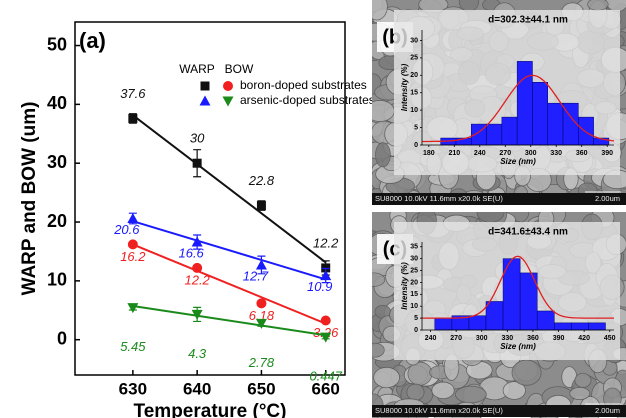 The image size is (626, 418). What do you see at coordinates (499, 199) in the screenshot?
I see `footer-bar` at bounding box center [499, 199].